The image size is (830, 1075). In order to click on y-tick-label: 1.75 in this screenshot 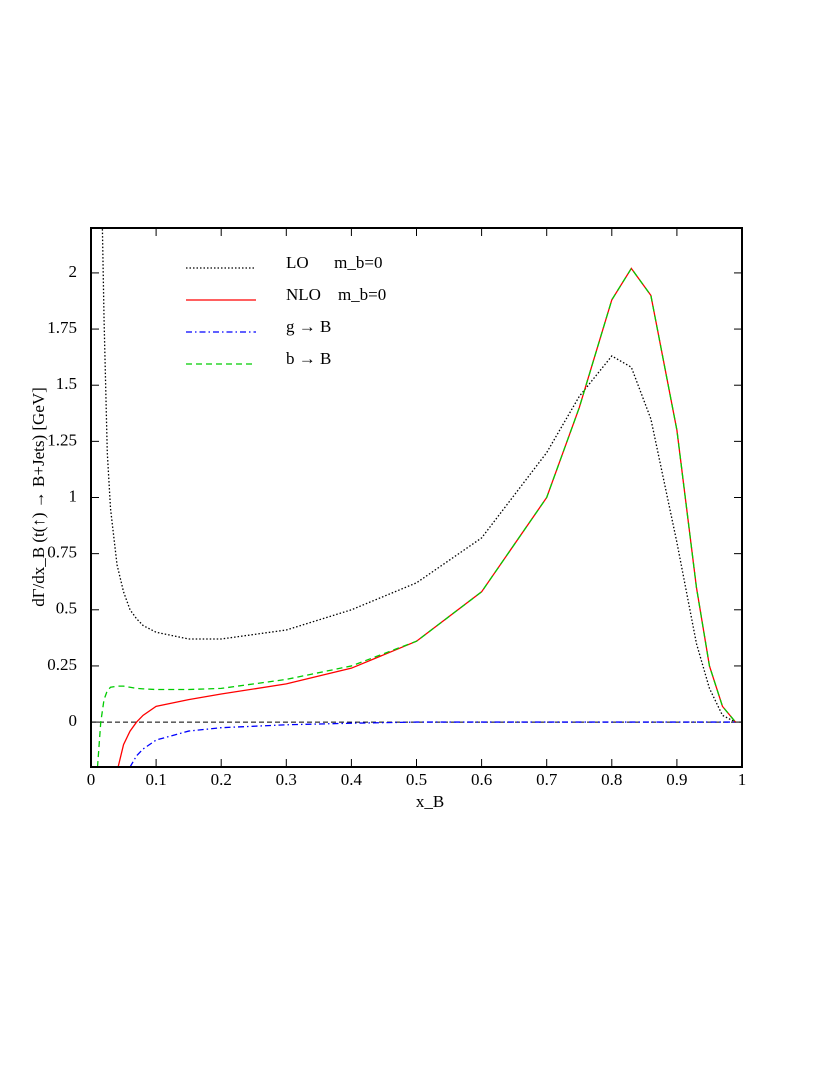, I will do `click(62, 327)`.